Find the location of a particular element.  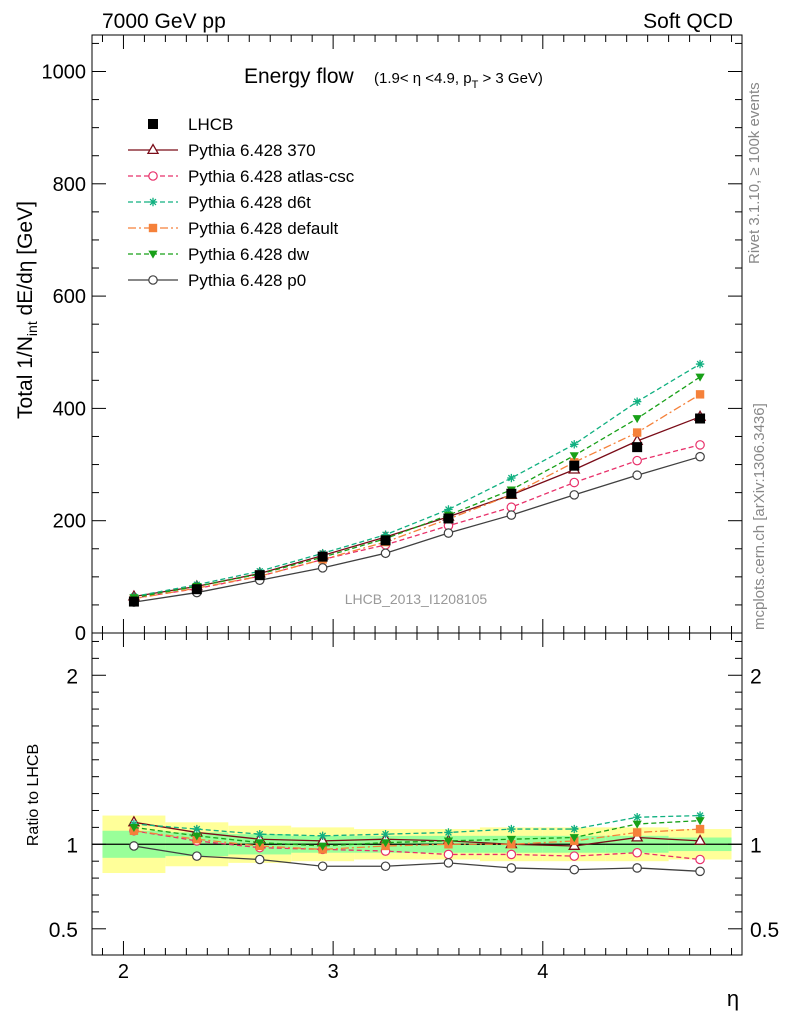

ratio-line is located at coordinates (417, 858).